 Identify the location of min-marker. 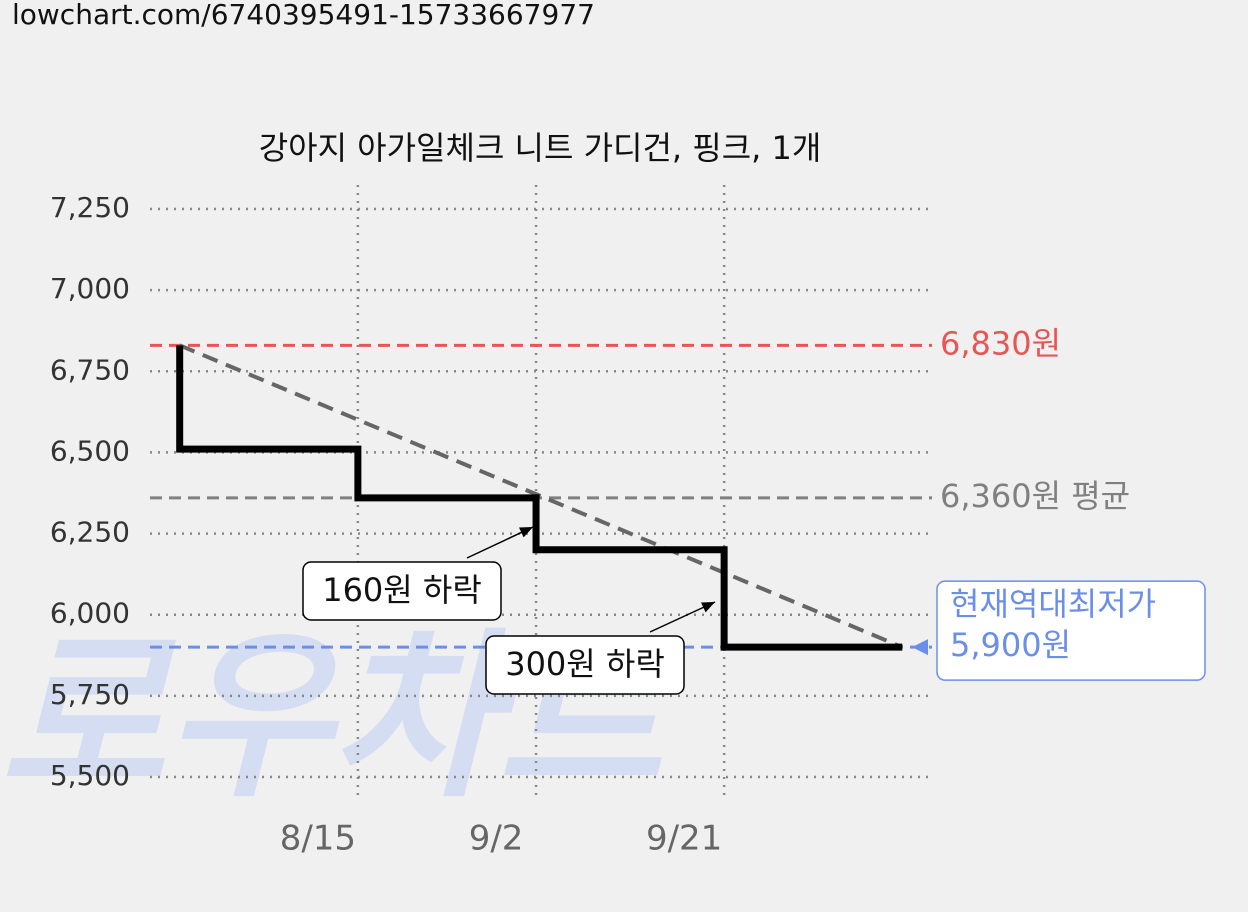
(920, 647).